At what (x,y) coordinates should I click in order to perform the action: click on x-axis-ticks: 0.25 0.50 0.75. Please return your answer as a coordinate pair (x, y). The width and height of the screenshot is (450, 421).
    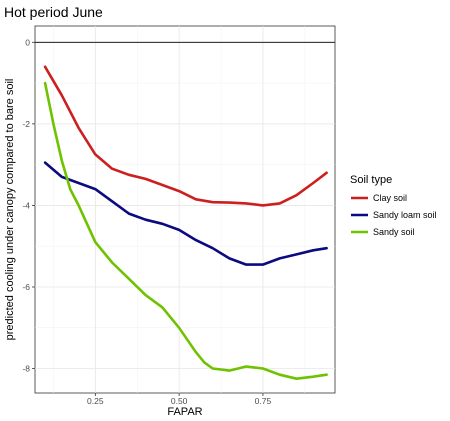
    Looking at the image, I should click on (179, 399).